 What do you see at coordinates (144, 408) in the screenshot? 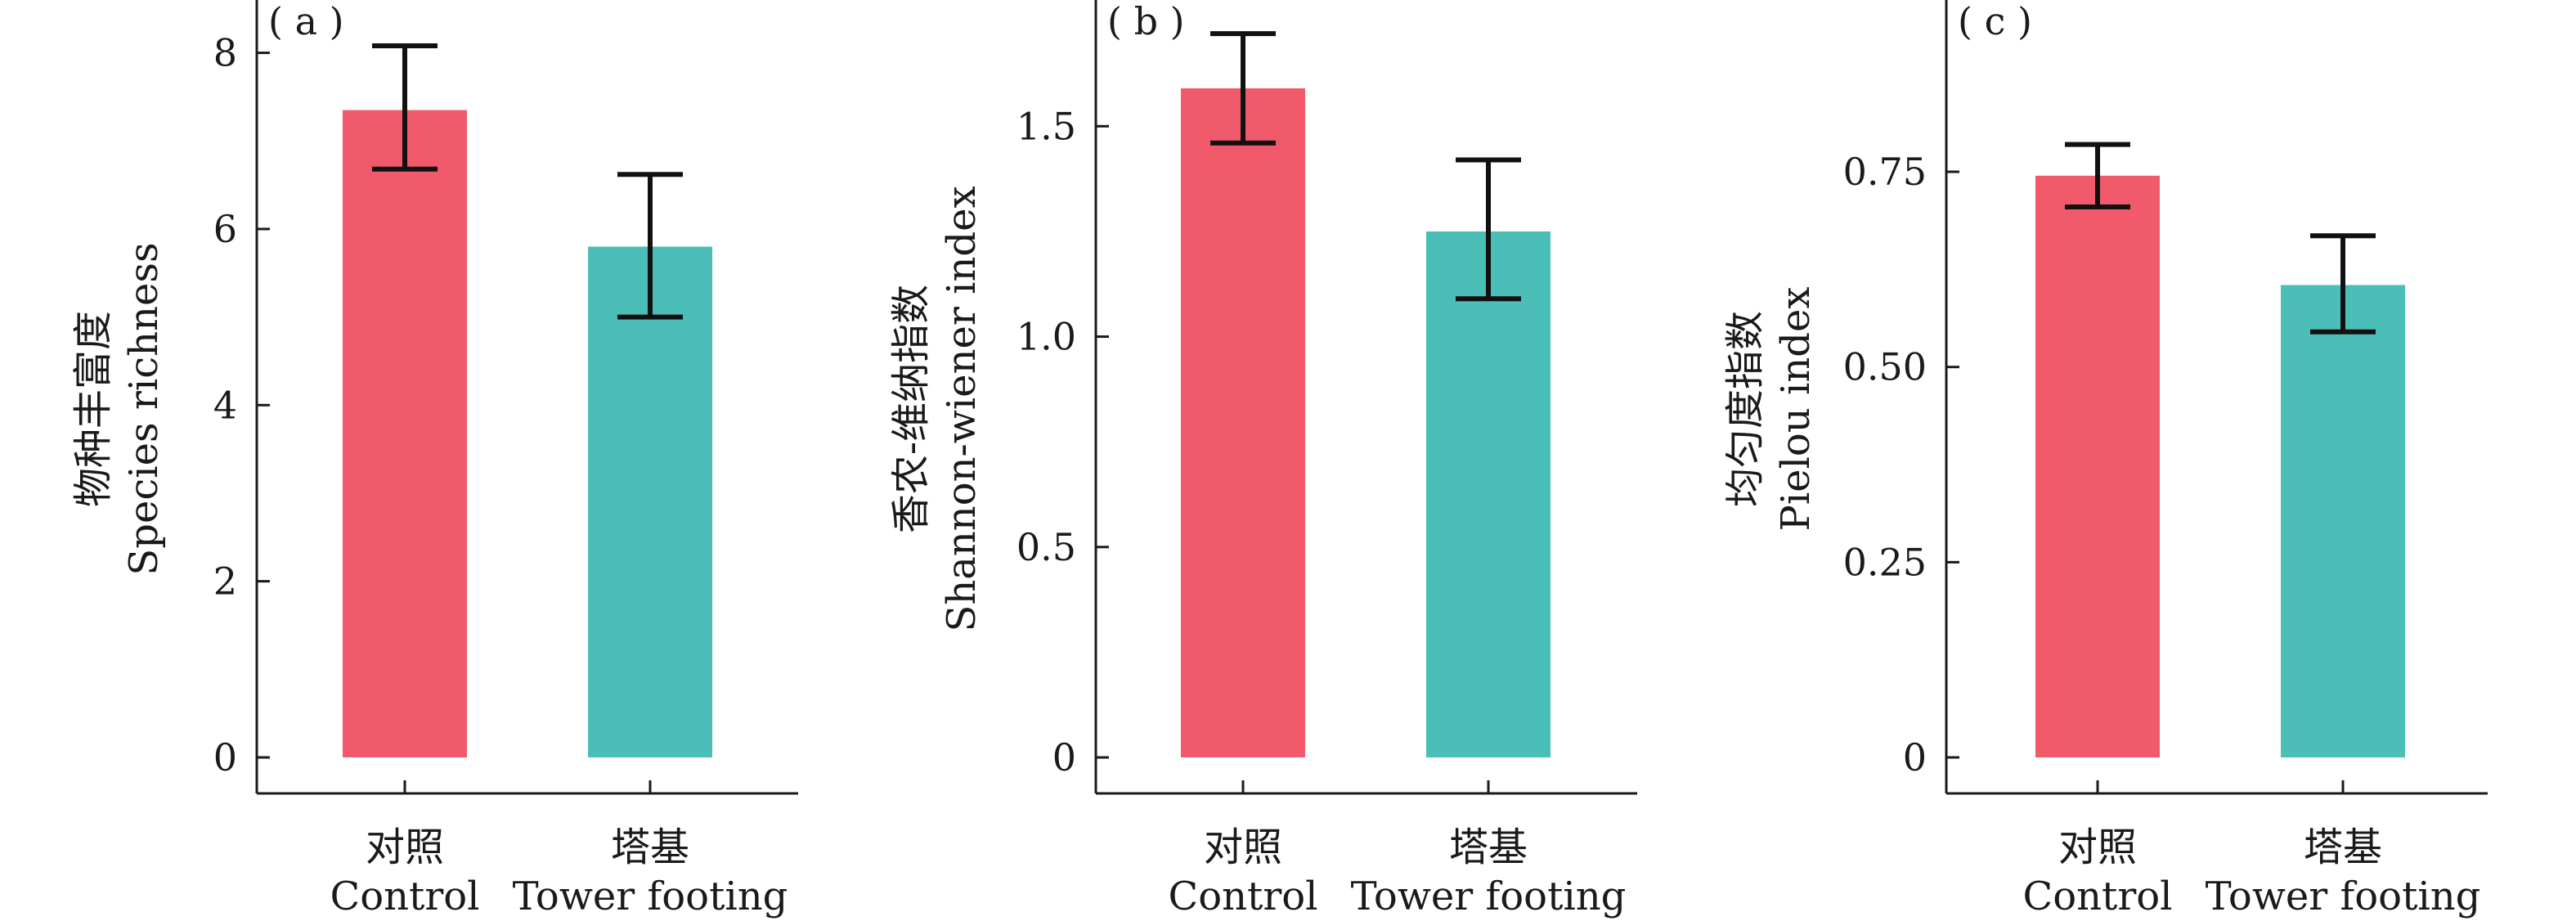
I see `y-axis-title-en: Species richness` at bounding box center [144, 408].